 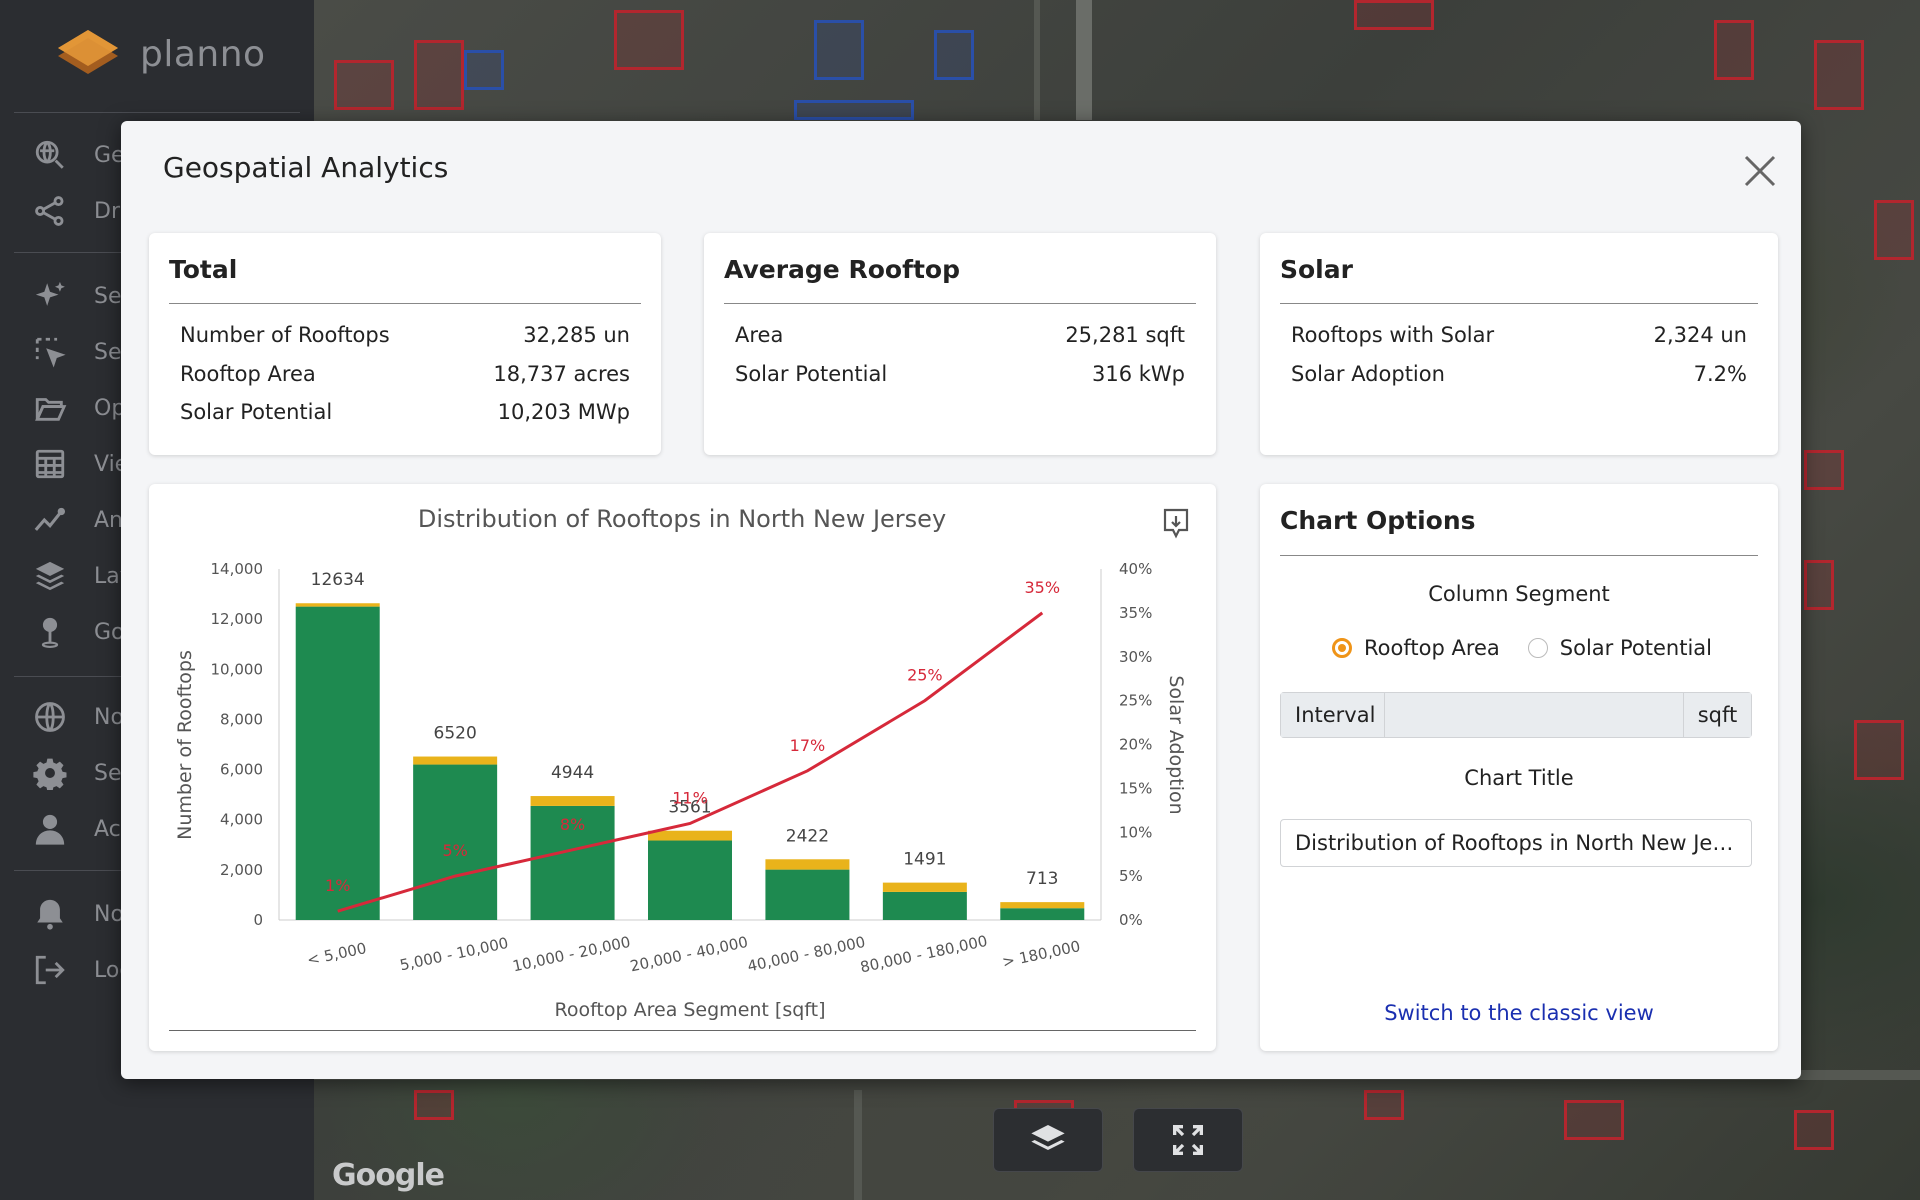 I want to click on line-point-label: 5%, so click(x=454, y=850).